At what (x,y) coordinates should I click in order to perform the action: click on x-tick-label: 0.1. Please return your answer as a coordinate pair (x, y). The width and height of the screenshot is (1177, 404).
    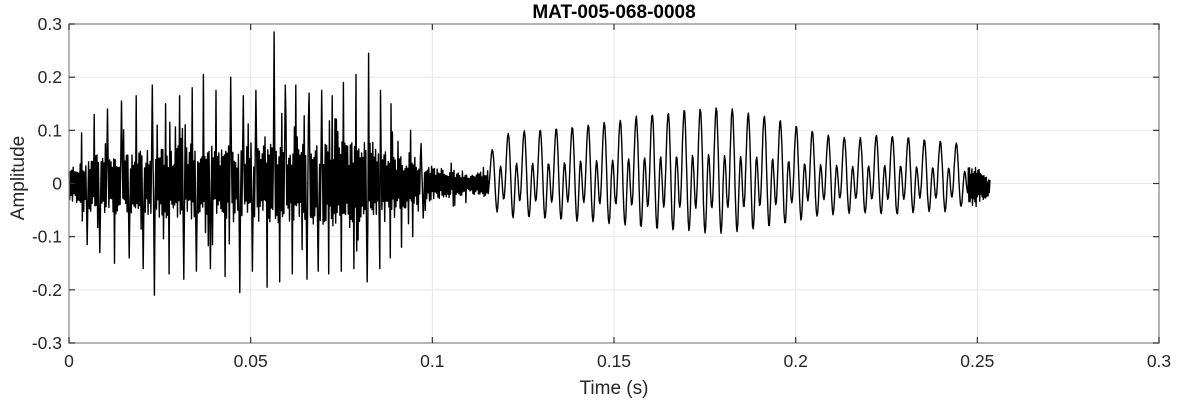
    Looking at the image, I should click on (432, 361).